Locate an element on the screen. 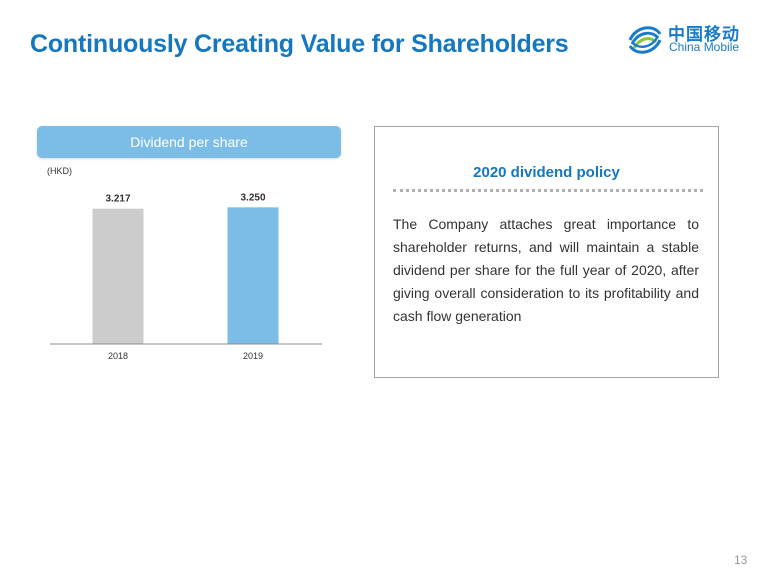  china-mobile-logo: 中国移动 China Mobile is located at coordinates (683, 40).